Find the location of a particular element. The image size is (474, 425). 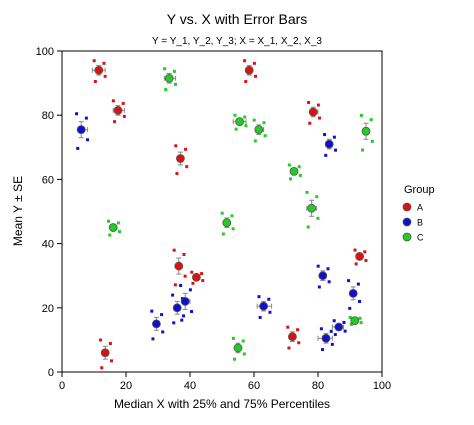

legend-marker-b is located at coordinates (407, 222).